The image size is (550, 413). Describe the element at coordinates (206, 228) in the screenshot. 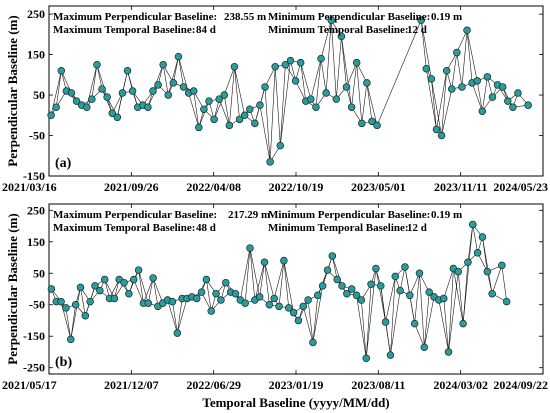

I see `panel-b-max-temp-value: 48 d` at that location.